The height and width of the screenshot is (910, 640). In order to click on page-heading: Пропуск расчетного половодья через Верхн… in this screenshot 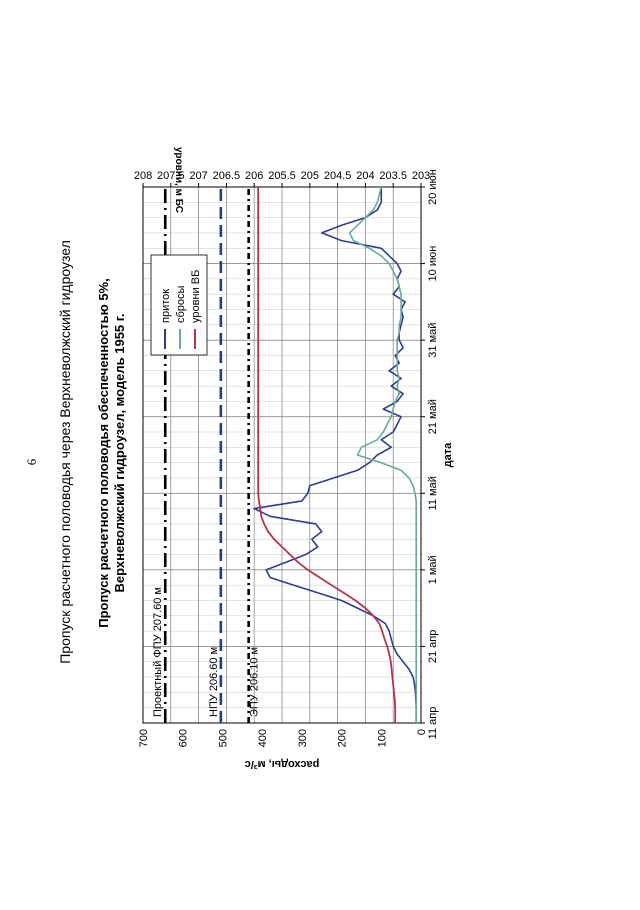, I will do `click(65, 452)`.